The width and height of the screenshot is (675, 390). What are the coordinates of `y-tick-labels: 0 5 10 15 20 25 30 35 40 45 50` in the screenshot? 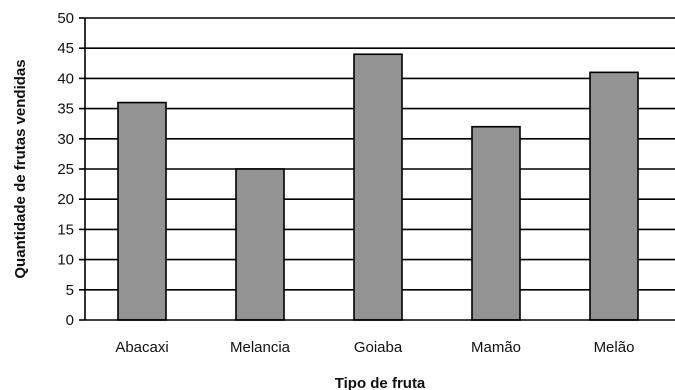 It's located at (65, 169).